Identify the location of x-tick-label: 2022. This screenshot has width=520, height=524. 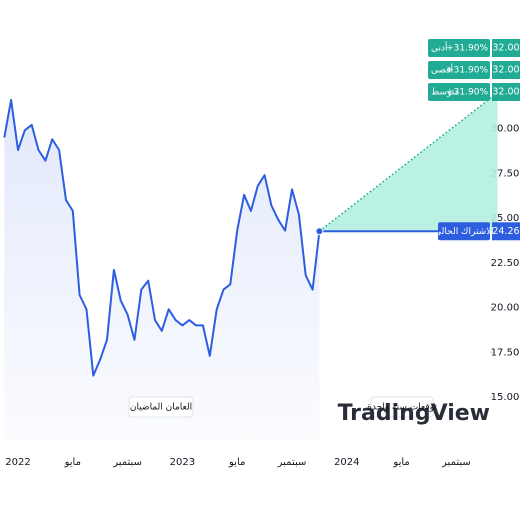
(17, 462).